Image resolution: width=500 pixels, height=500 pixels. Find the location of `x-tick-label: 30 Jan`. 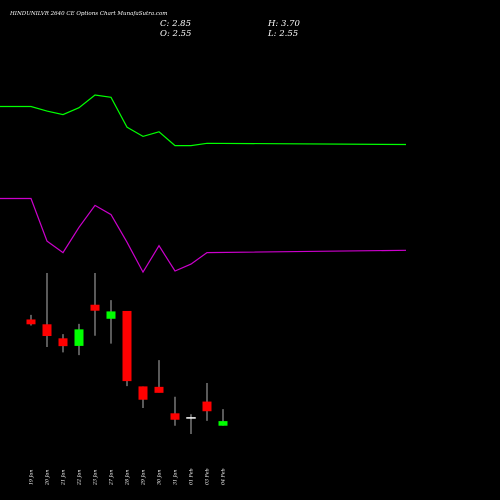

x-tick-label: 30 Jan is located at coordinates (160, 477).